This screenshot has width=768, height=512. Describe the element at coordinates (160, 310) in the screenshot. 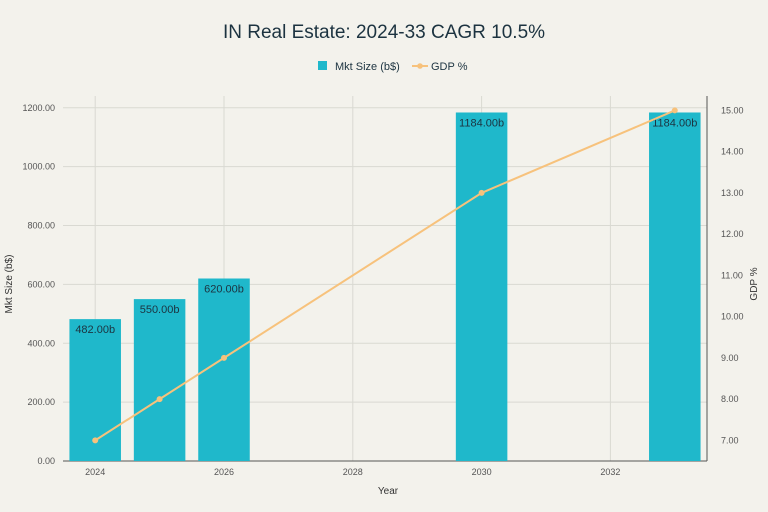

I see `bar-data-label: 550.00b` at that location.